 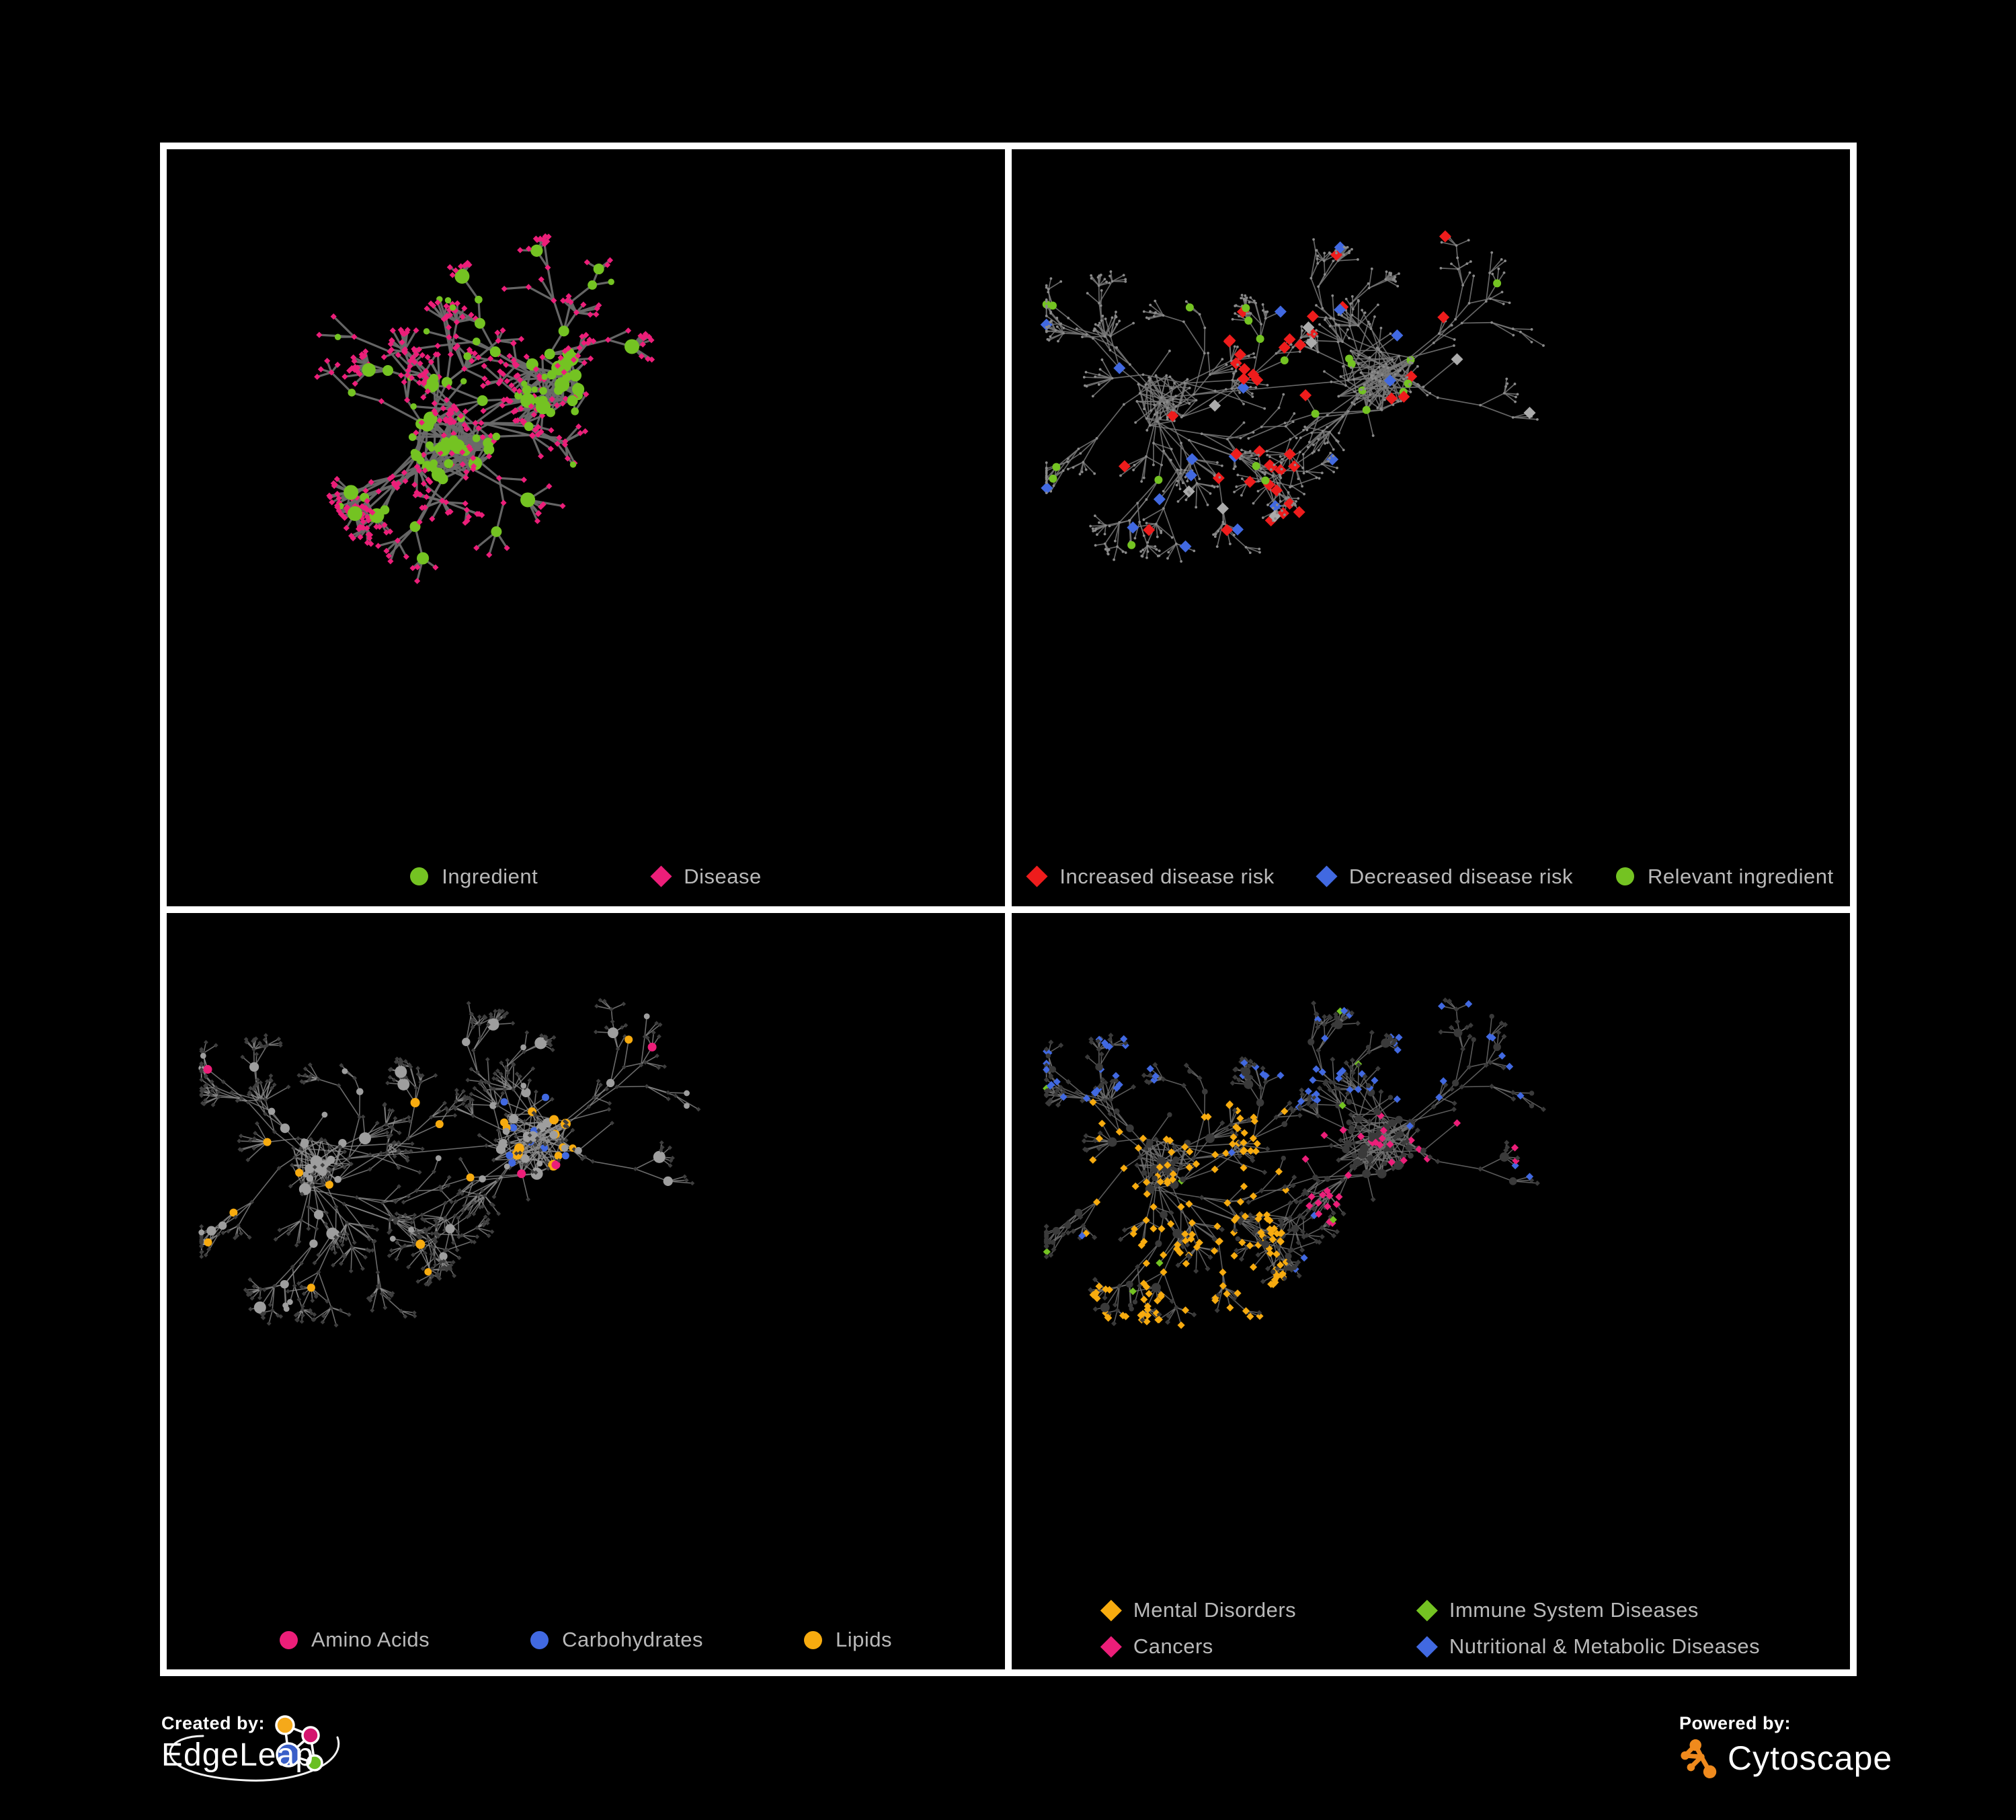 I want to click on cancers-diamond-icon, so click(x=1111, y=1646).